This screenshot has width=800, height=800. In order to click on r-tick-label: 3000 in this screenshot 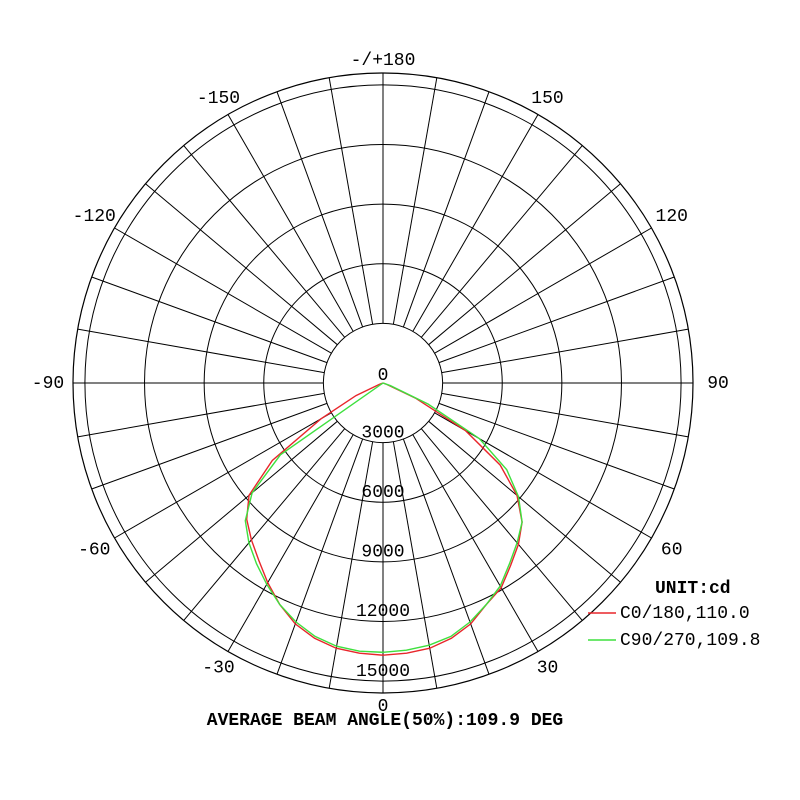, I will do `click(382, 433)`.